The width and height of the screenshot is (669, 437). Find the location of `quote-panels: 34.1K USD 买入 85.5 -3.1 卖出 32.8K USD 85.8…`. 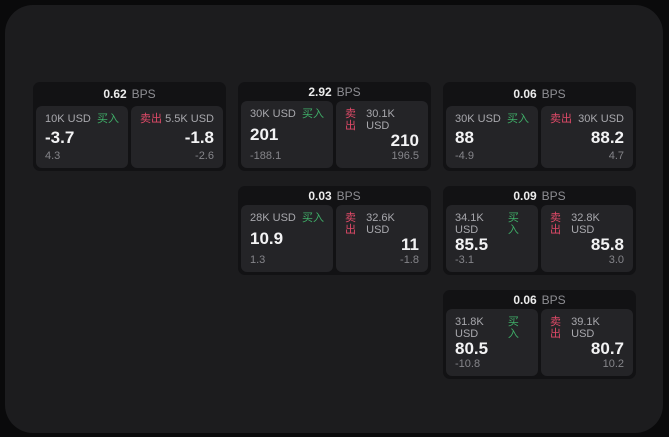

quote-panels: 34.1K USD 买入 85.5 -3.1 卖出 32.8K USD 85.8… is located at coordinates (539, 240).